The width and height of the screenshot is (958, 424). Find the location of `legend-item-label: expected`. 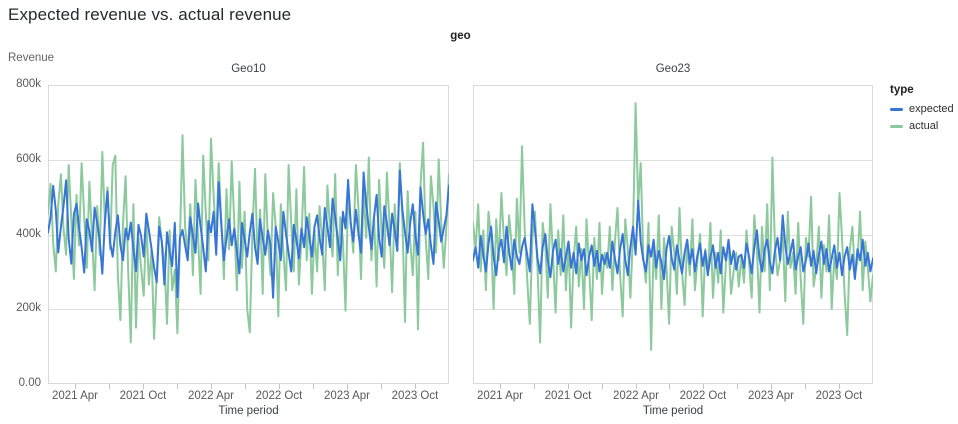

legend-item-label: expected is located at coordinates (931, 109).